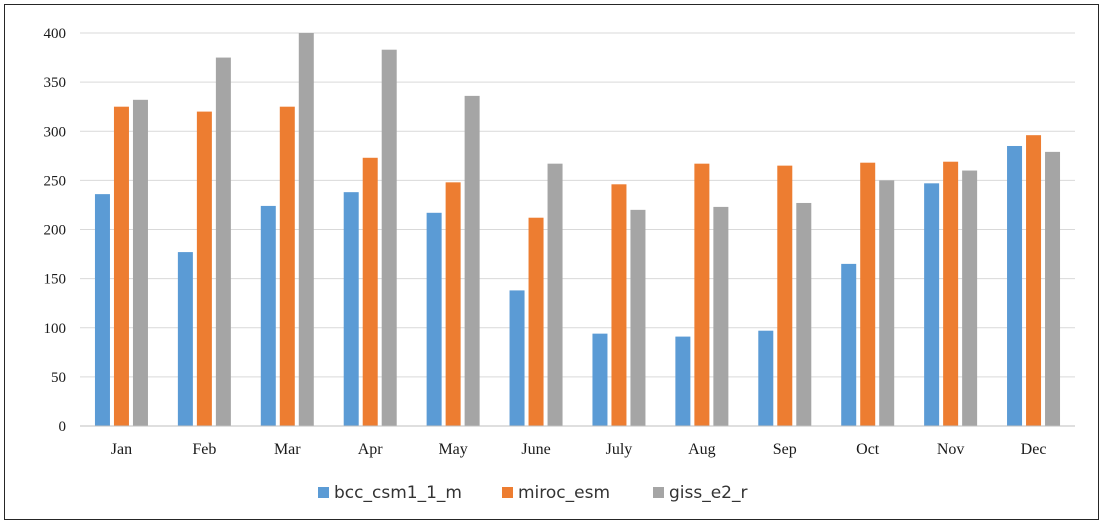 This screenshot has width=1105, height=526. What do you see at coordinates (55, 34) in the screenshot?
I see `y-tick-label: 400` at bounding box center [55, 34].